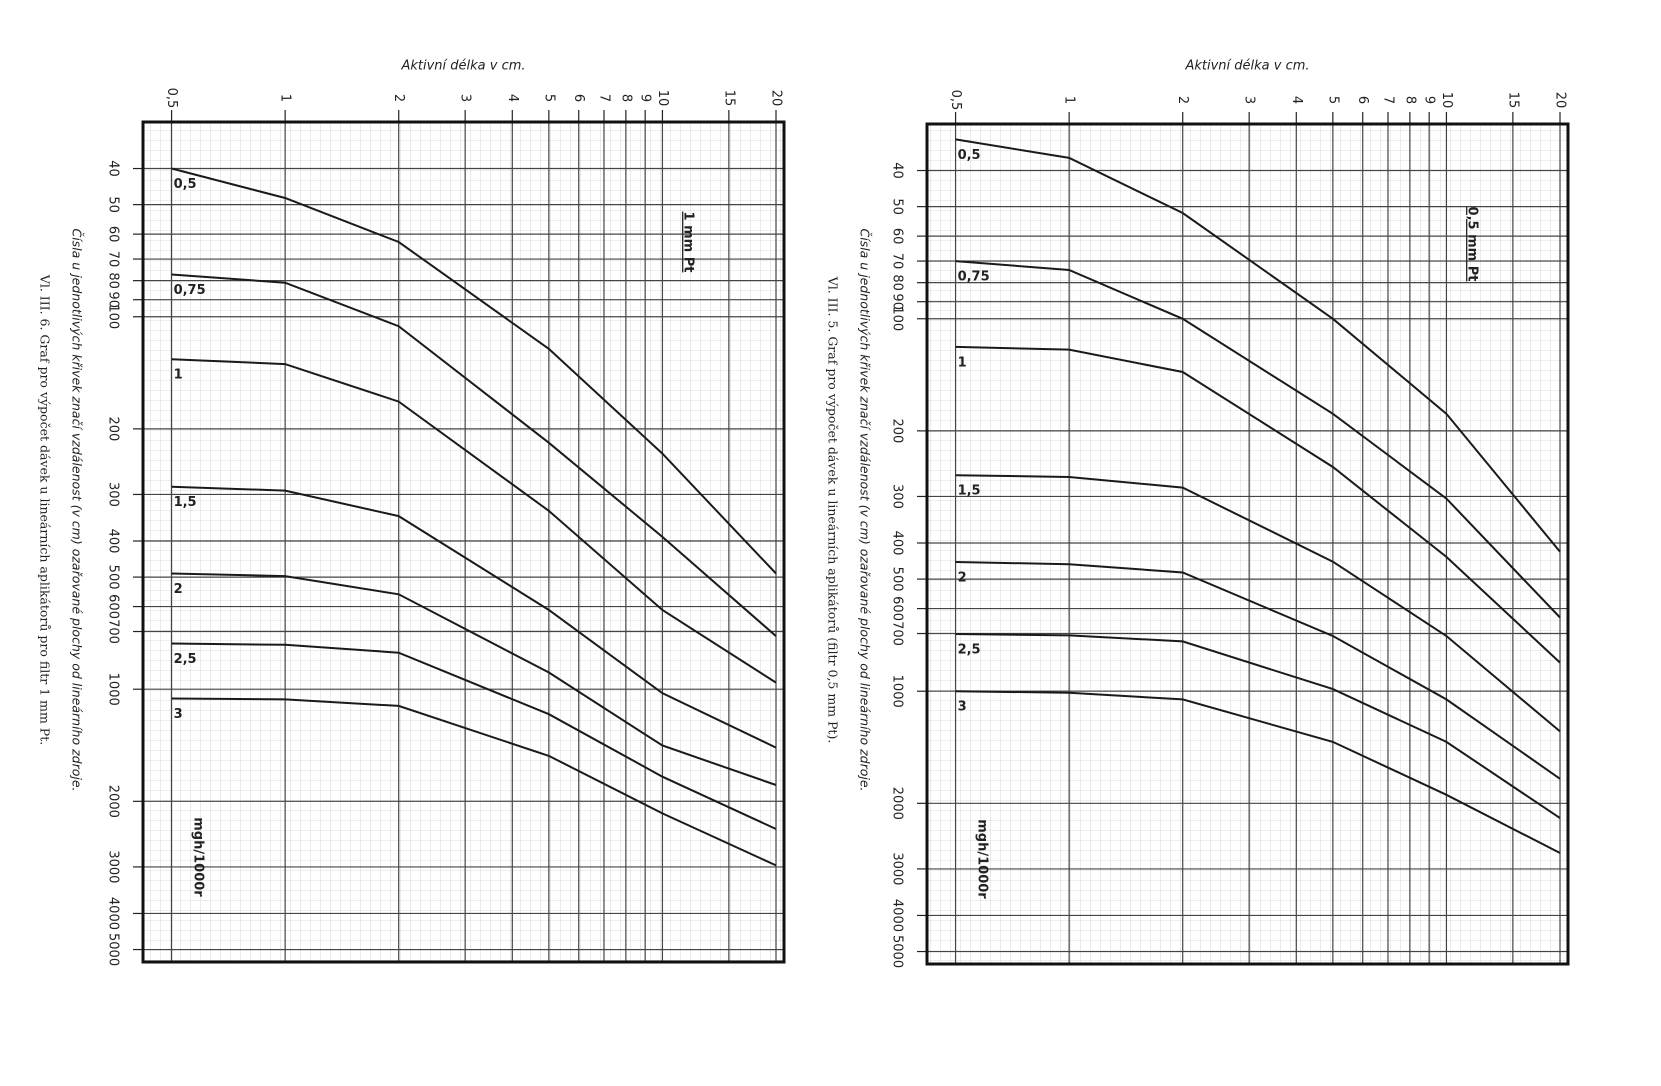 The image size is (1661, 1086). Describe the element at coordinates (687, 242) in the screenshot. I see `panel-title: 1 mm Pt` at that location.